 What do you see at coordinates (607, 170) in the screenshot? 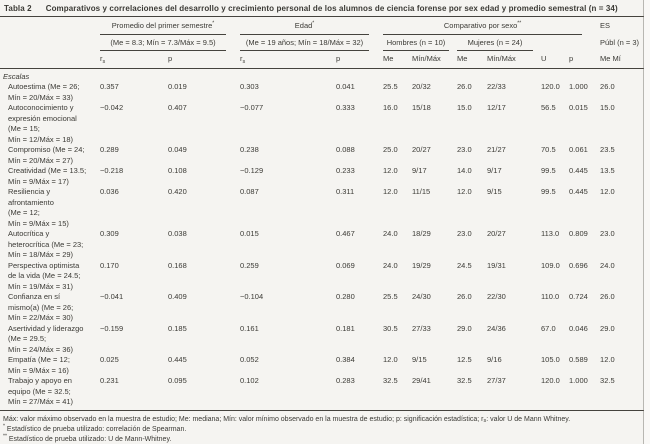
I see `data-cell: 13.5` at bounding box center [607, 170].